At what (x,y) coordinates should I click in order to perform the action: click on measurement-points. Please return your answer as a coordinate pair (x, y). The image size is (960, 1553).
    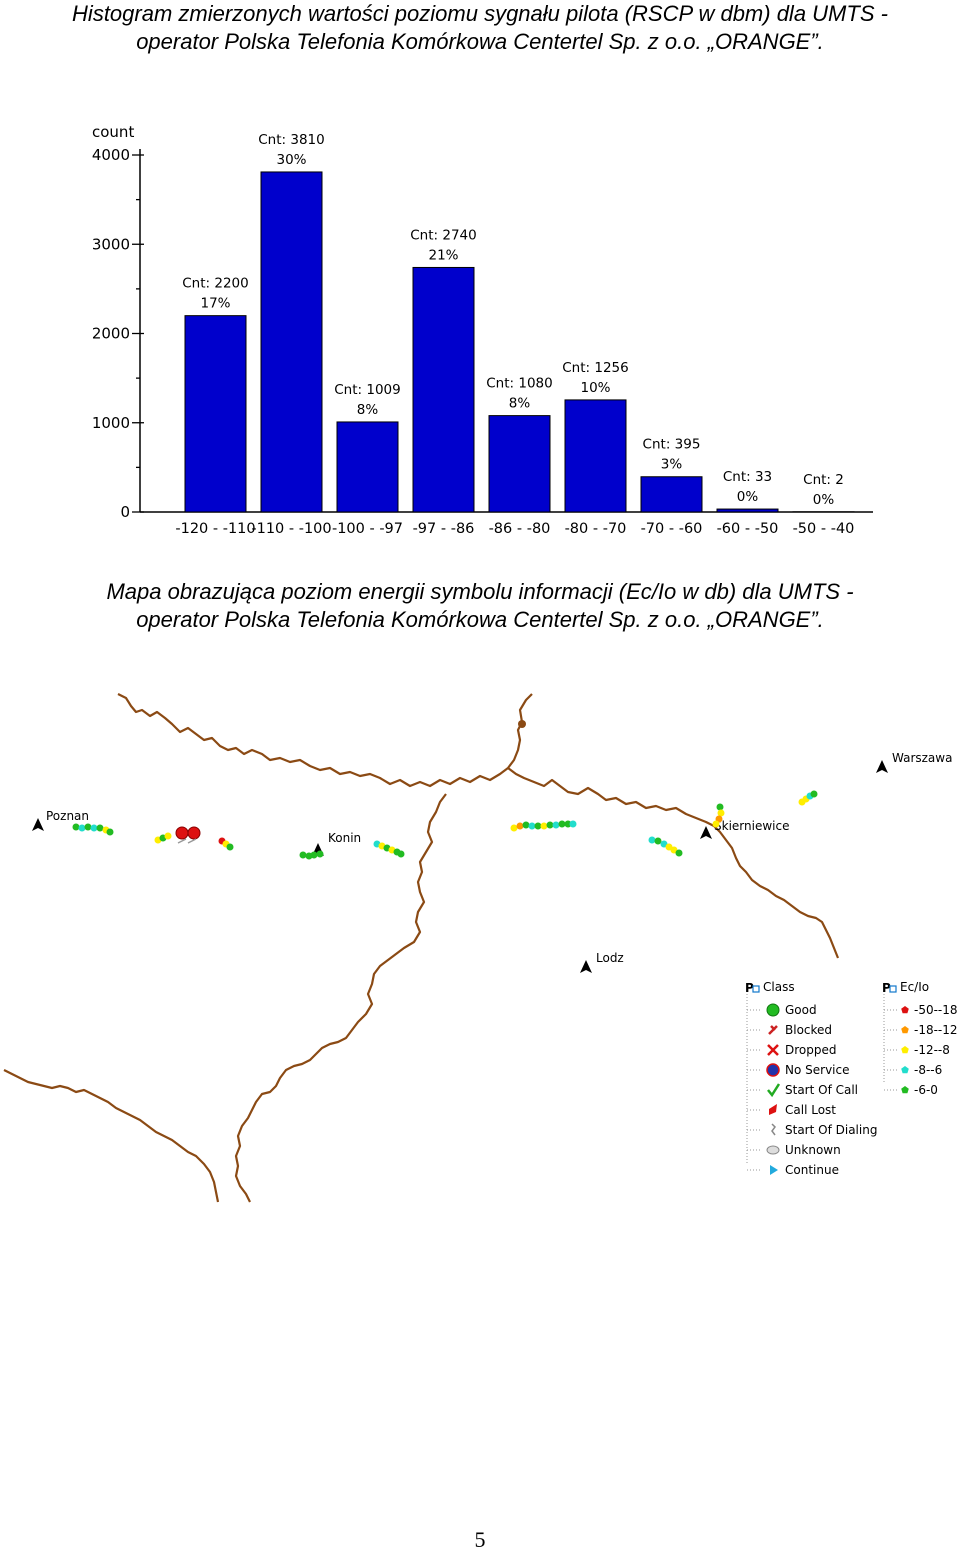
    Looking at the image, I should click on (445, 825).